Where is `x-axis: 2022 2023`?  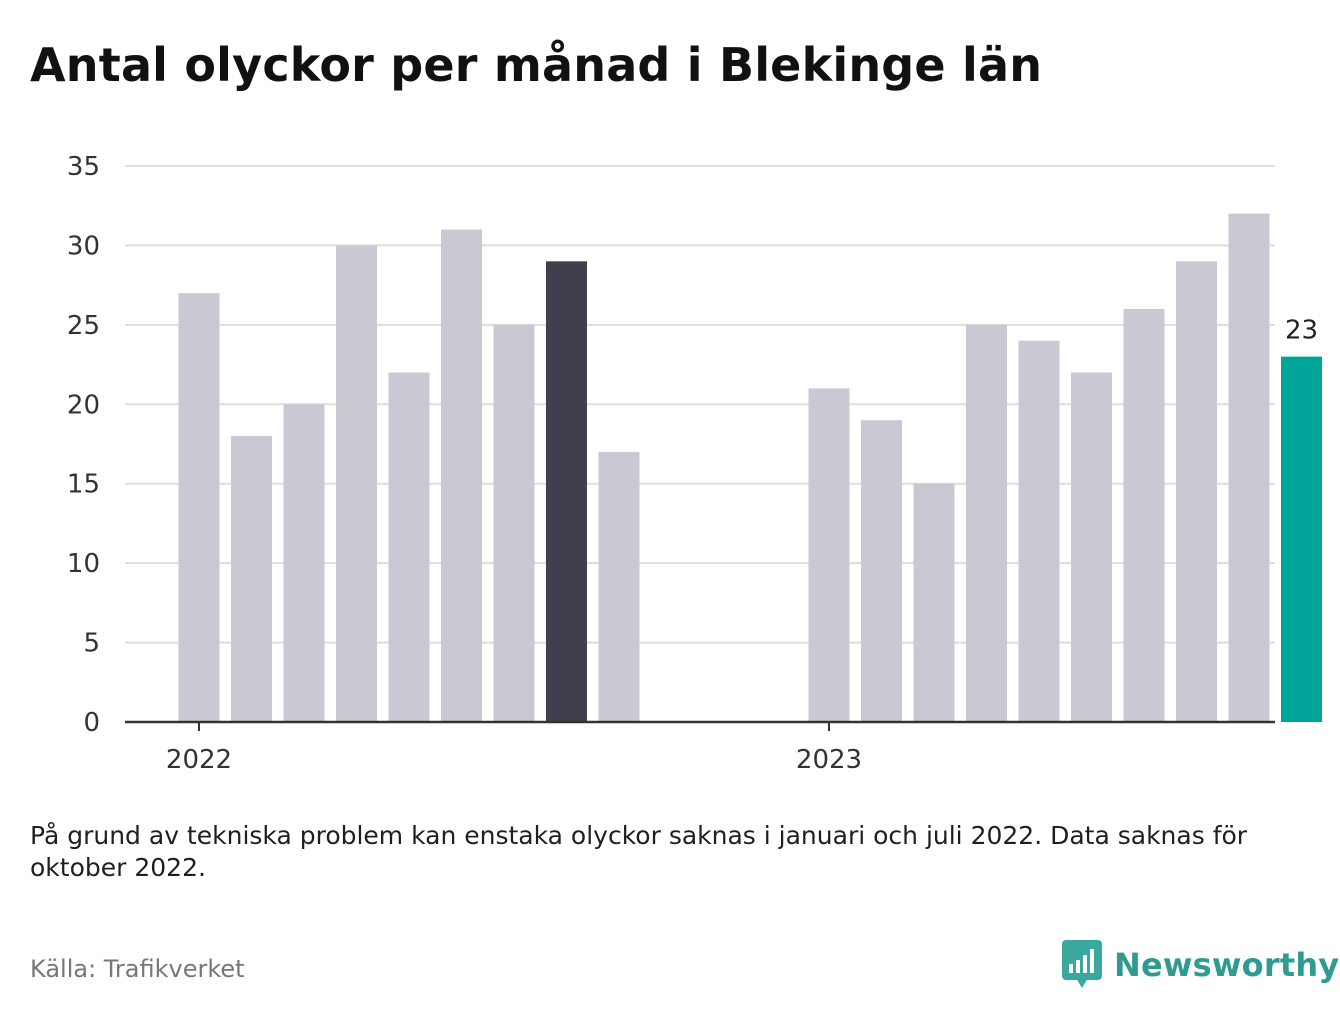 x-axis: 2022 2023 is located at coordinates (700, 747).